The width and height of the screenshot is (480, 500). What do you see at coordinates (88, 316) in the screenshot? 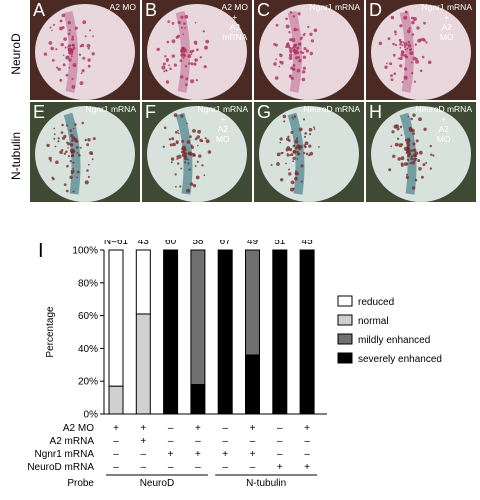
I see `y-tick-label: 60%` at bounding box center [88, 316].